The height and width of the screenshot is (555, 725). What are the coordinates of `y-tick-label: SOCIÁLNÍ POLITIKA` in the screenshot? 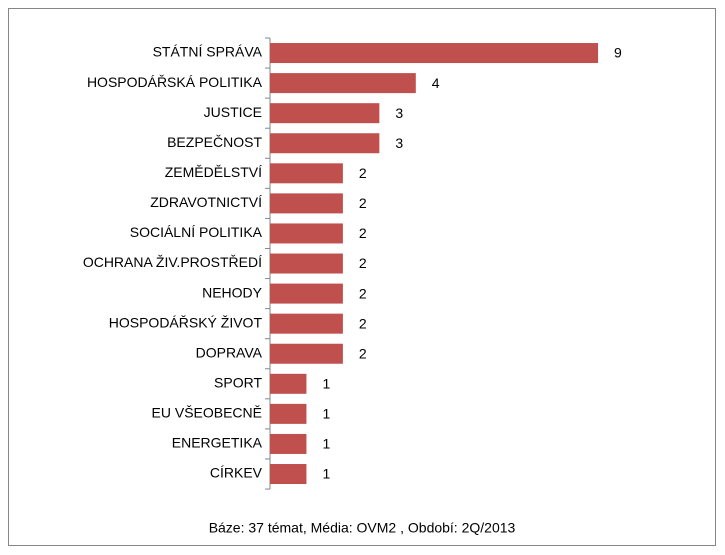 It's located at (196, 232).